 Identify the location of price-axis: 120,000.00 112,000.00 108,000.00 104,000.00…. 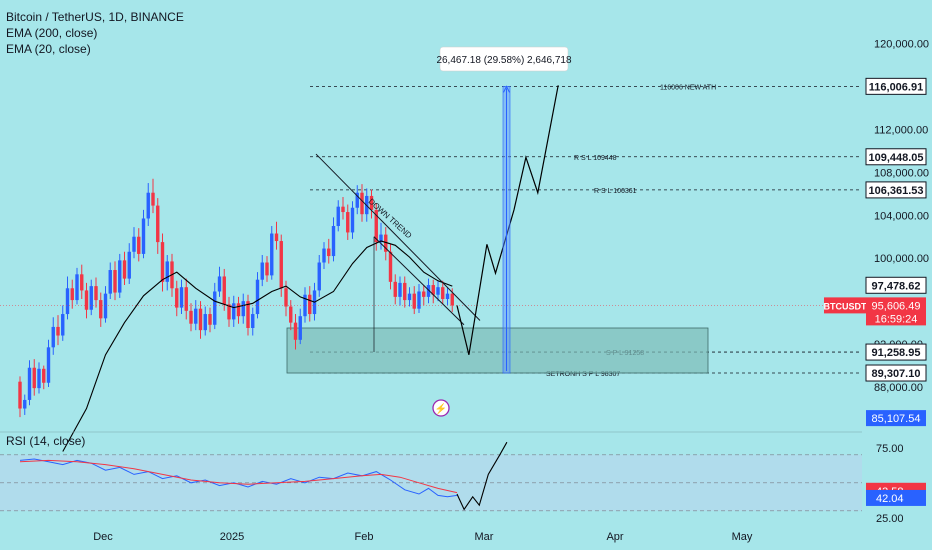
(877, 232).